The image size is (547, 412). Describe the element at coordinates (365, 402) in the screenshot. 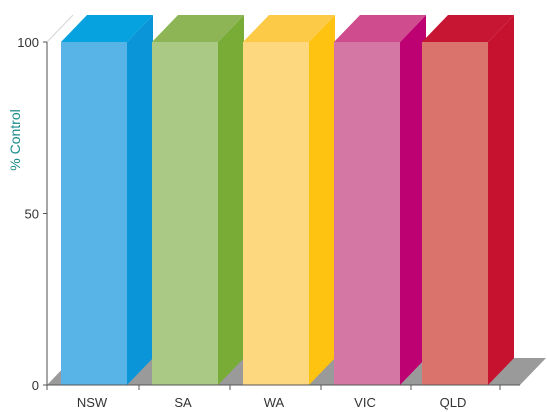

I see `x-tick-label: VIC` at that location.